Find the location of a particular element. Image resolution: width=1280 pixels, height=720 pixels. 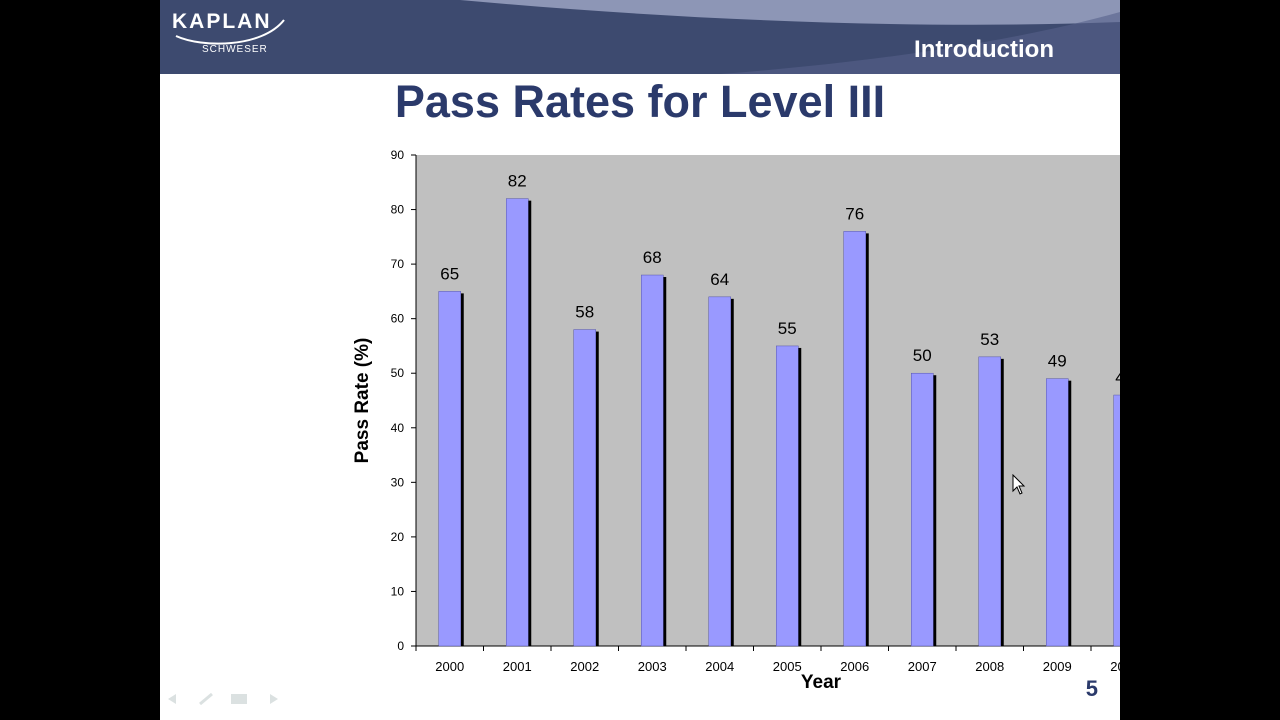

y-tick-label: 30 is located at coordinates (398, 482).